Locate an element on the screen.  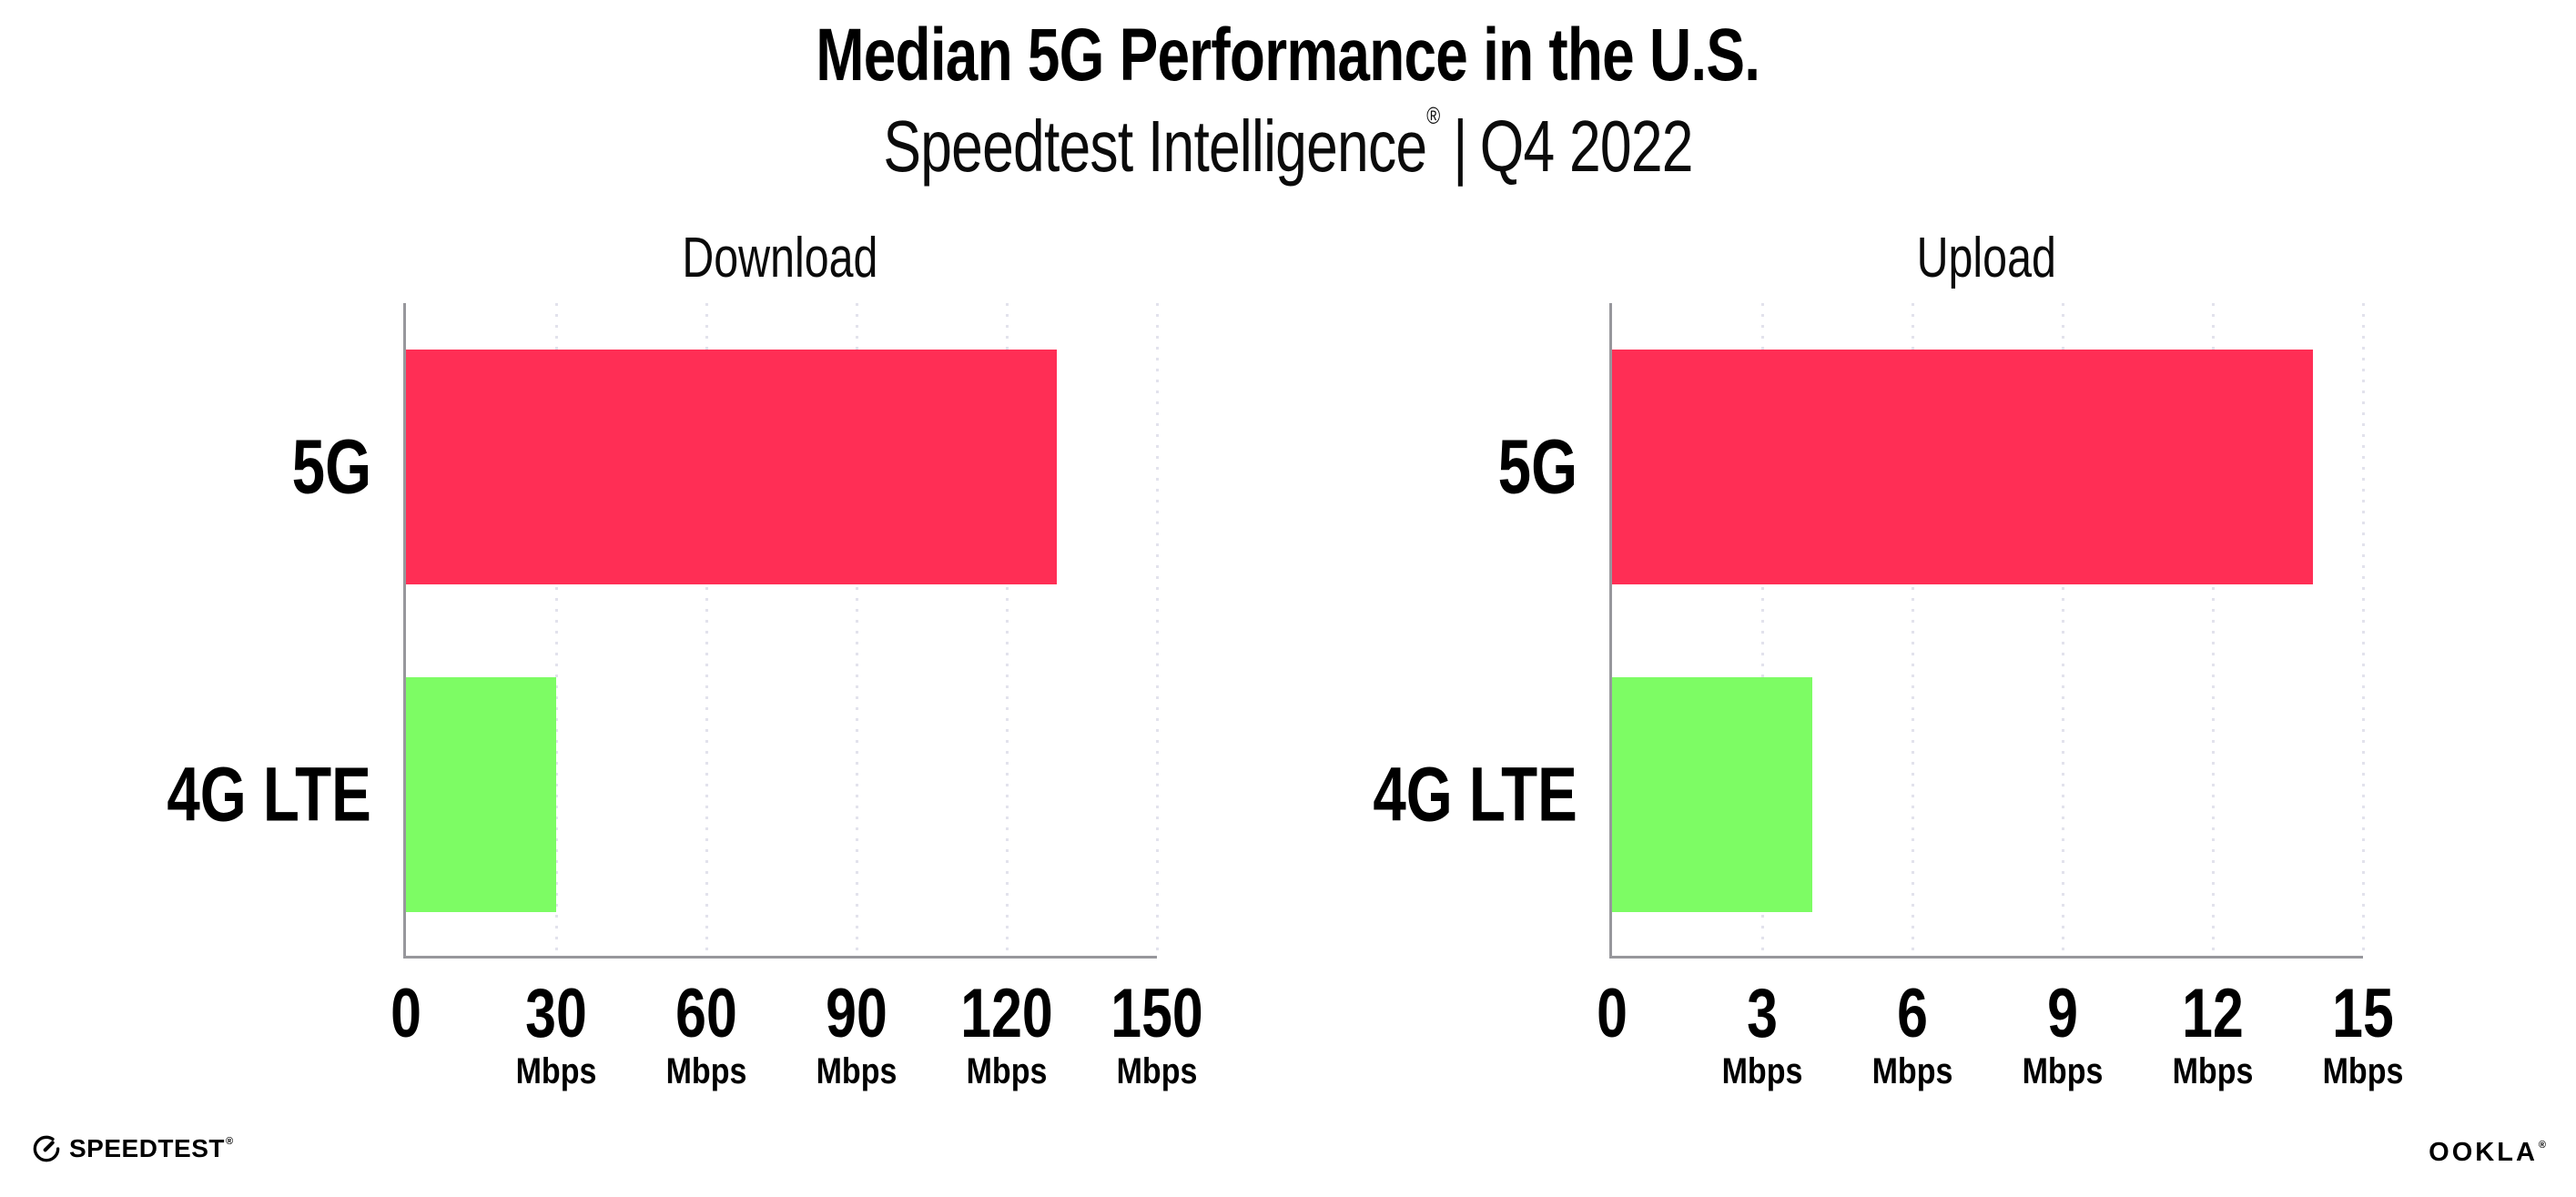
x-tick-value: 30 is located at coordinates (556, 1014).